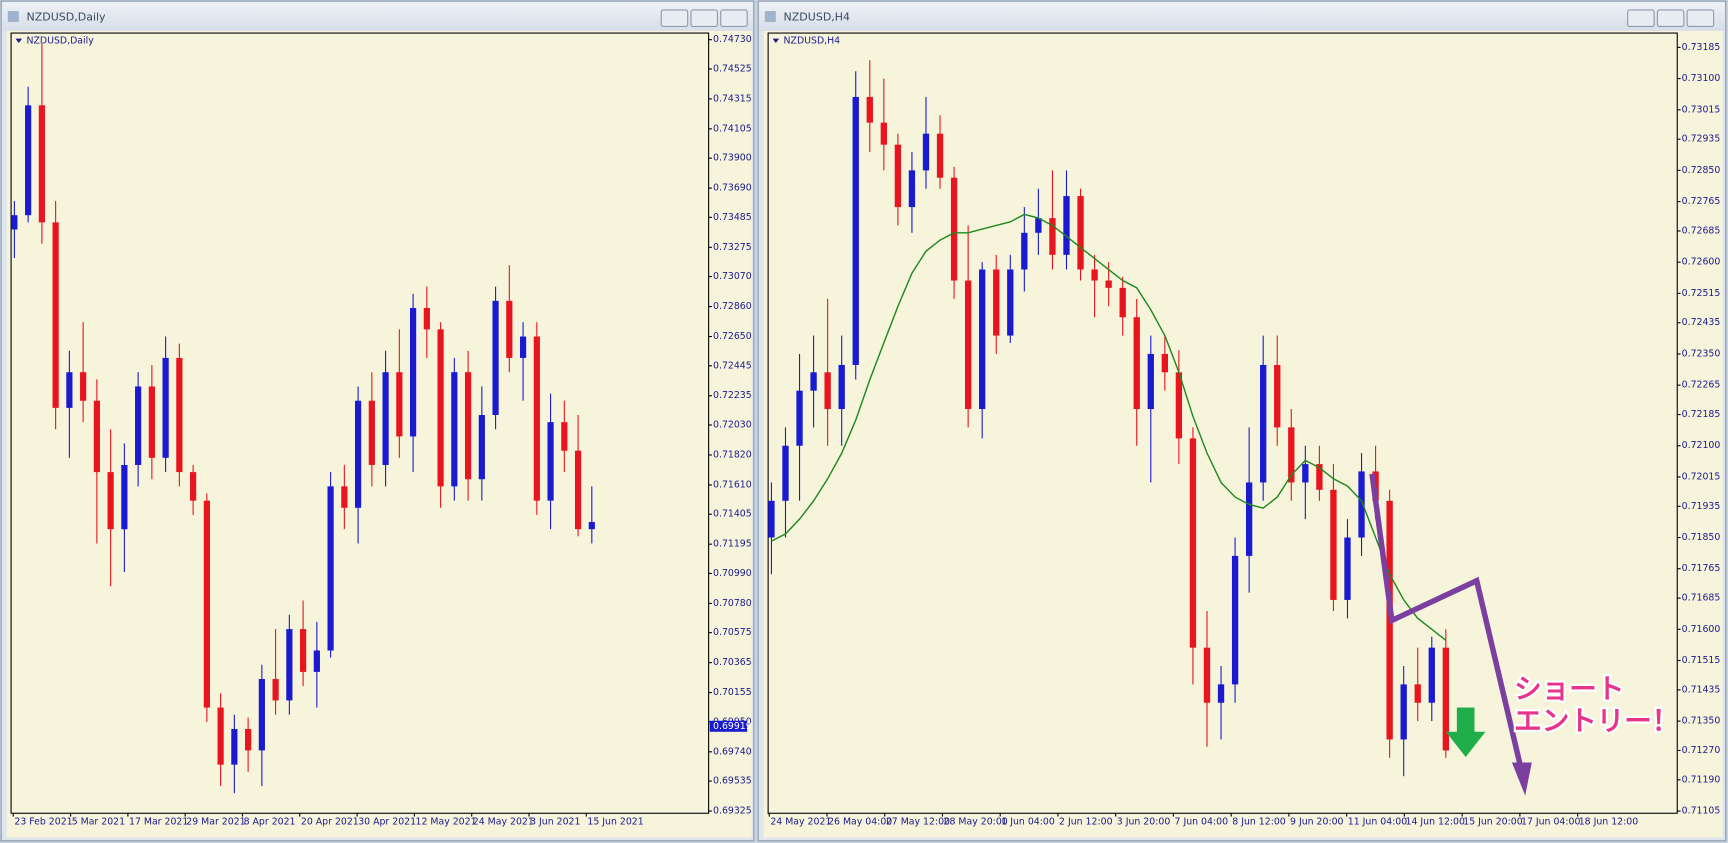  I want to click on price-label-box, so click(728, 726).